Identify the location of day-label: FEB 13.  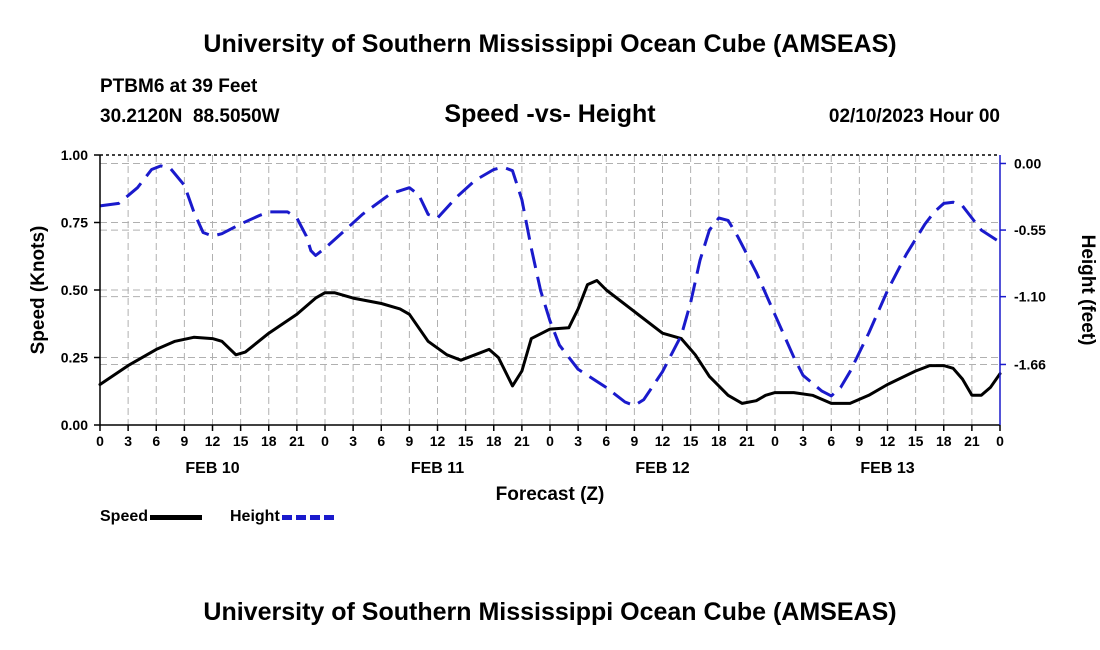
(887, 468).